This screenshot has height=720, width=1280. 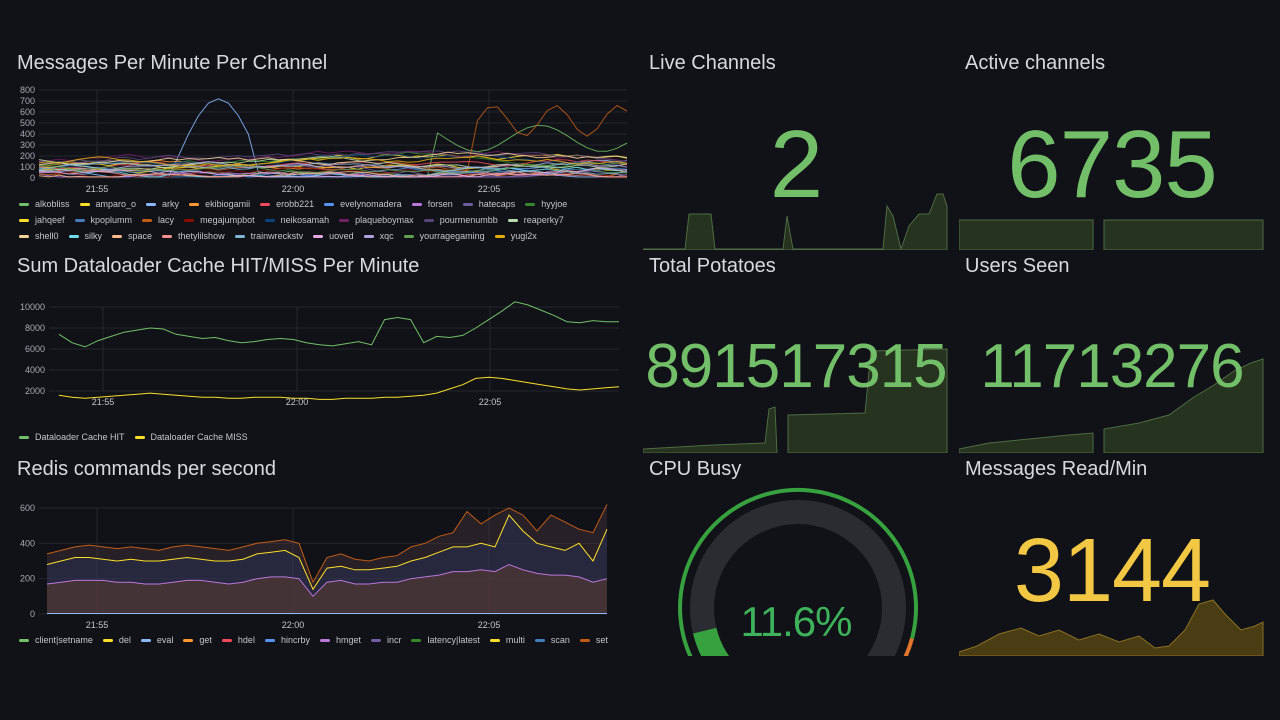 I want to click on legend-item: scan, so click(x=552, y=640).